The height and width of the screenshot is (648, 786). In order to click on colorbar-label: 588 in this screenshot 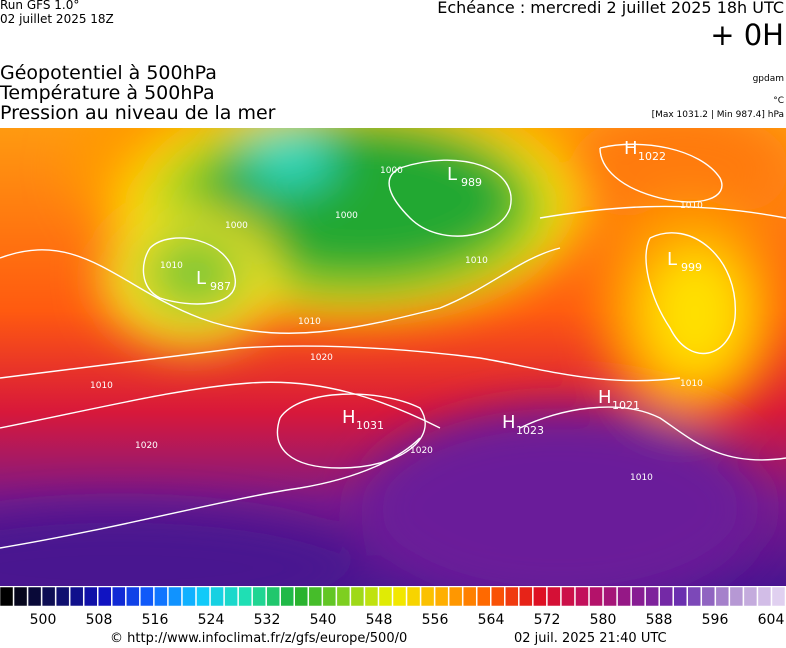, I will do `click(659, 620)`.